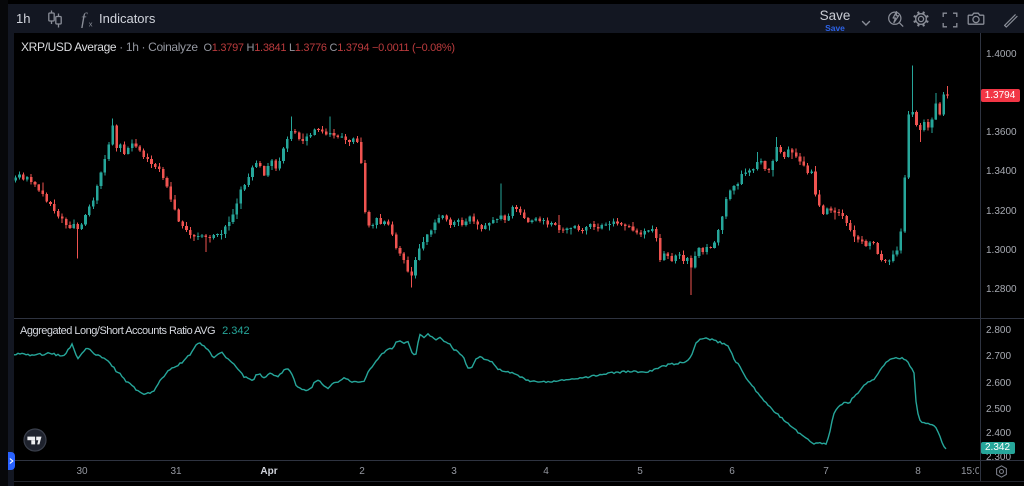  I want to click on svg-text: f, so click(84, 18).